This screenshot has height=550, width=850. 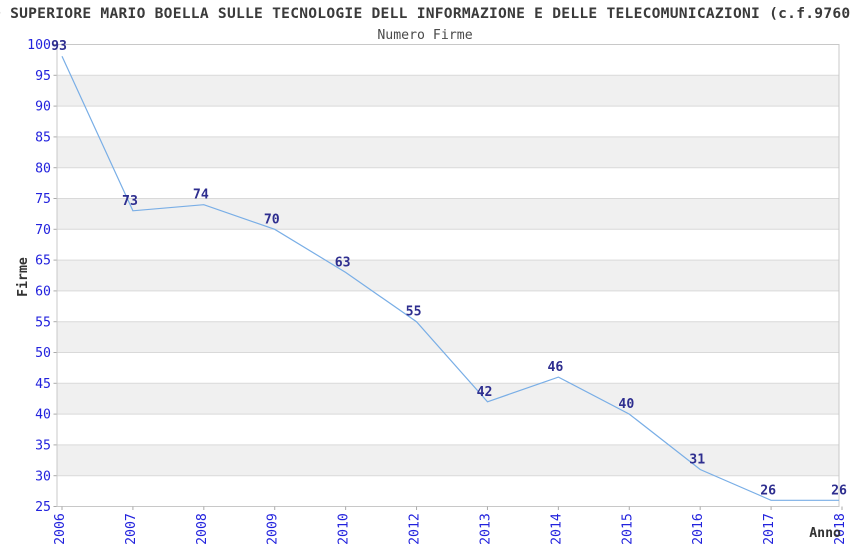 What do you see at coordinates (43, 353) in the screenshot?
I see `y-tick-label: 50` at bounding box center [43, 353].